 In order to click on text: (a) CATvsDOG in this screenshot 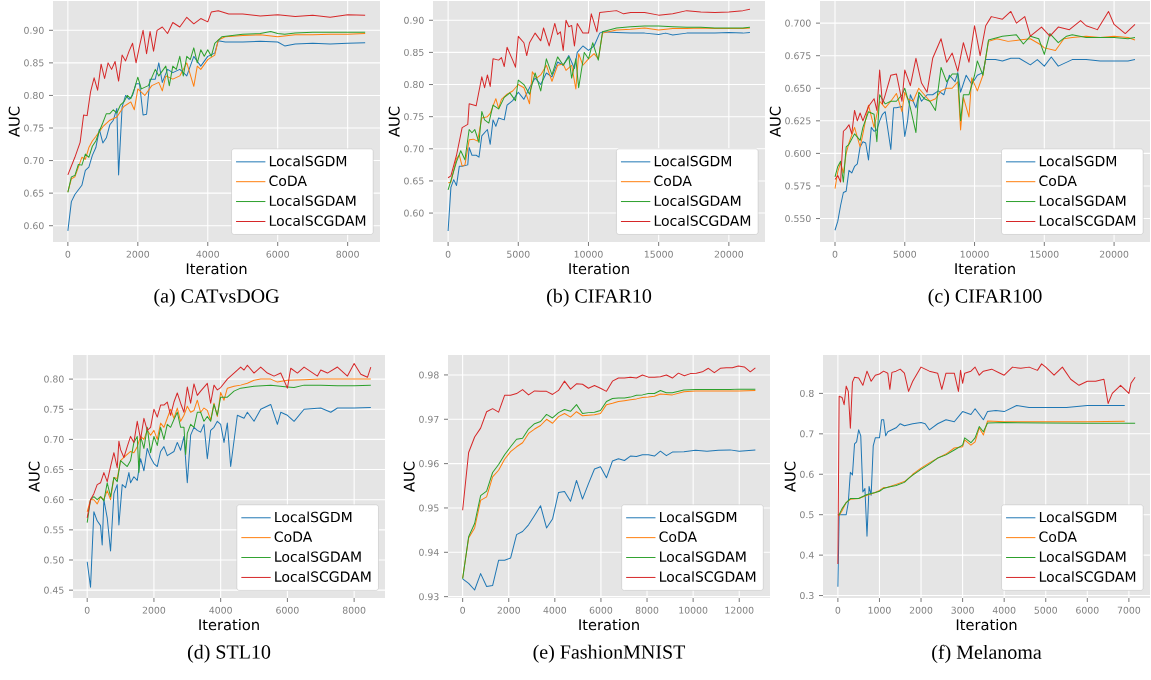, I will do `click(216, 297)`.